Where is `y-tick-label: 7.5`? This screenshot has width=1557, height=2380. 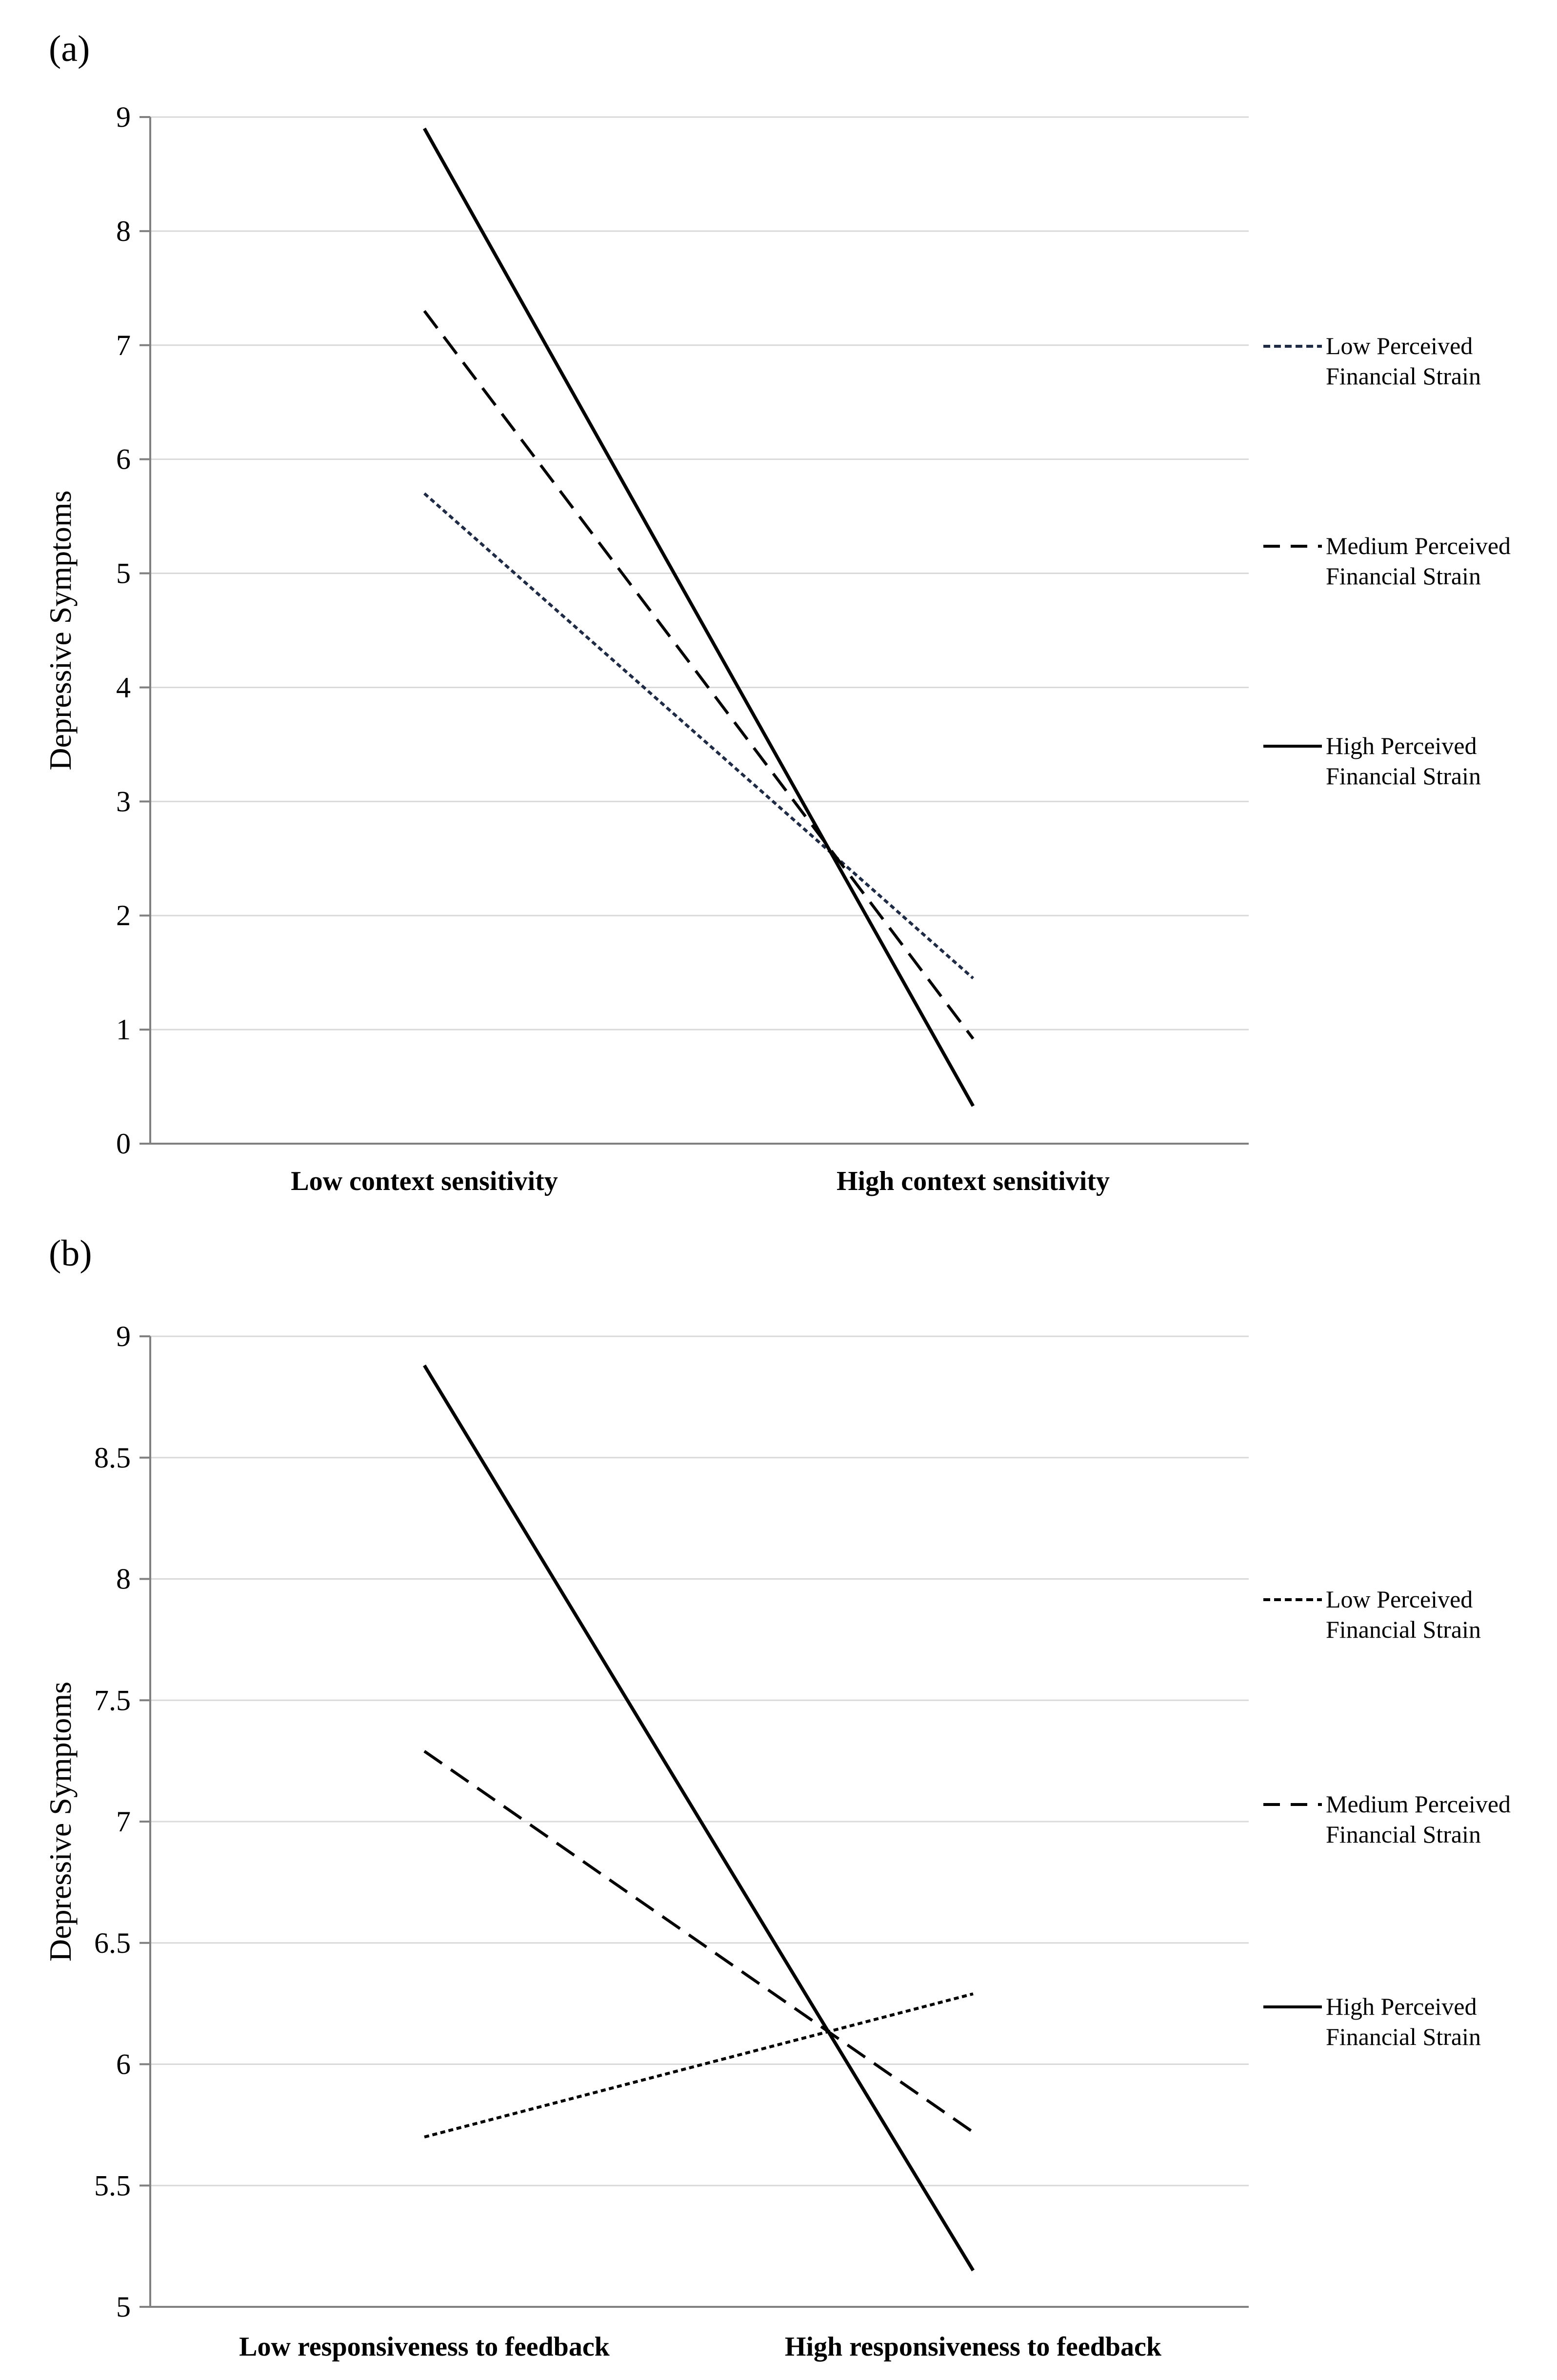 y-tick-label: 7.5 is located at coordinates (112, 1700).